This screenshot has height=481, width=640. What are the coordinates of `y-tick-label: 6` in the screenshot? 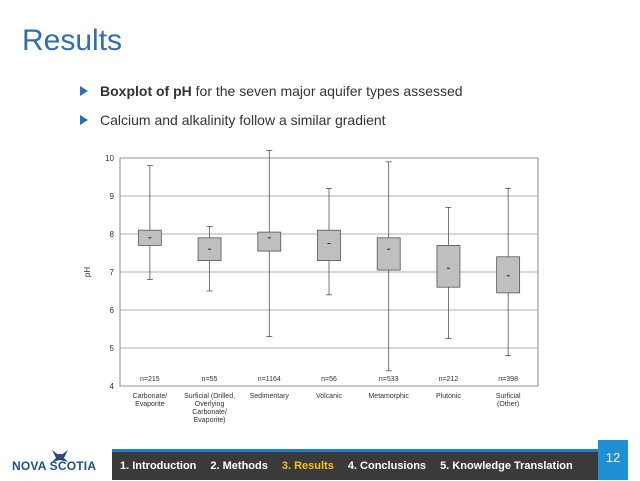 It's located at (112, 310).